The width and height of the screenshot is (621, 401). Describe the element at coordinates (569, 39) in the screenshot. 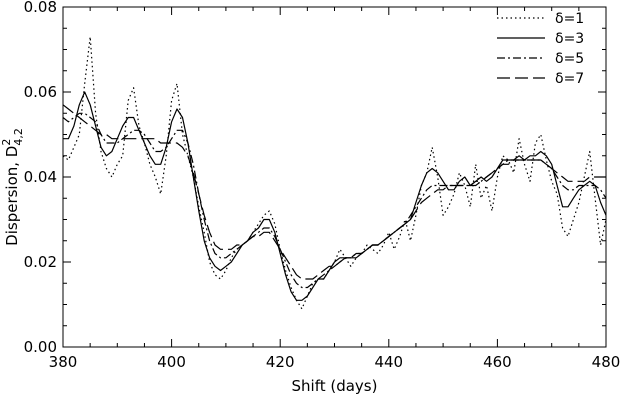

I see `legend-series-solid-label: δ=3` at that location.